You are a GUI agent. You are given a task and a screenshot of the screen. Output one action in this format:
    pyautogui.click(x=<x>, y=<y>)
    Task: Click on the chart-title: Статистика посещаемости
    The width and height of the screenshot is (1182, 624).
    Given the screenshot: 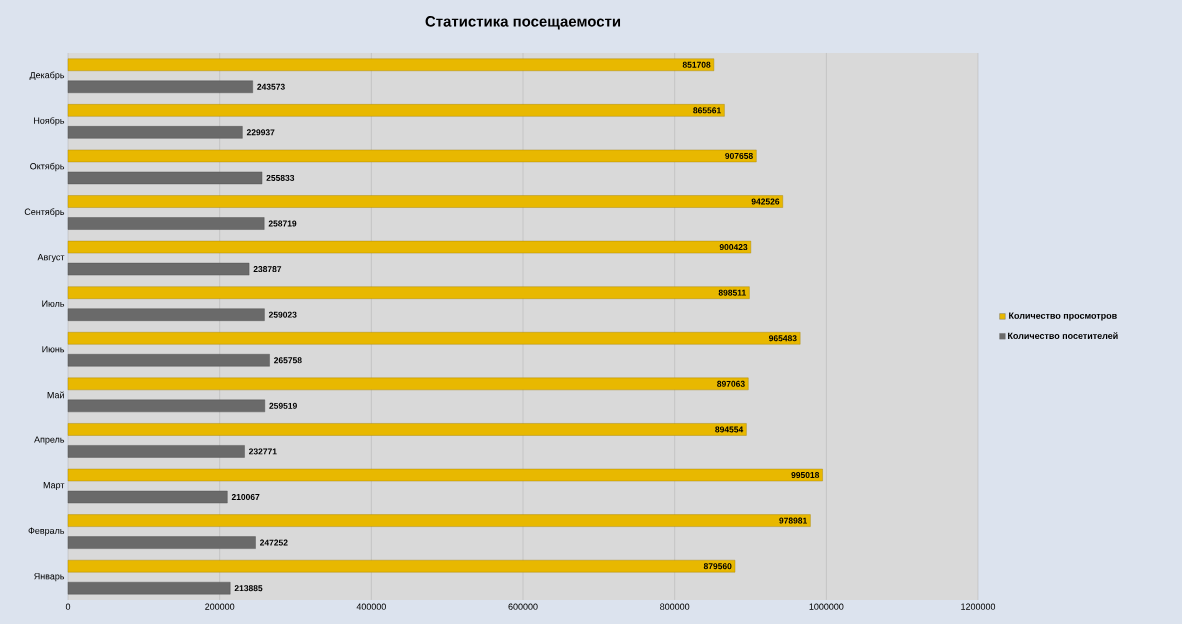 What is the action you would take?
    pyautogui.click(x=523, y=23)
    